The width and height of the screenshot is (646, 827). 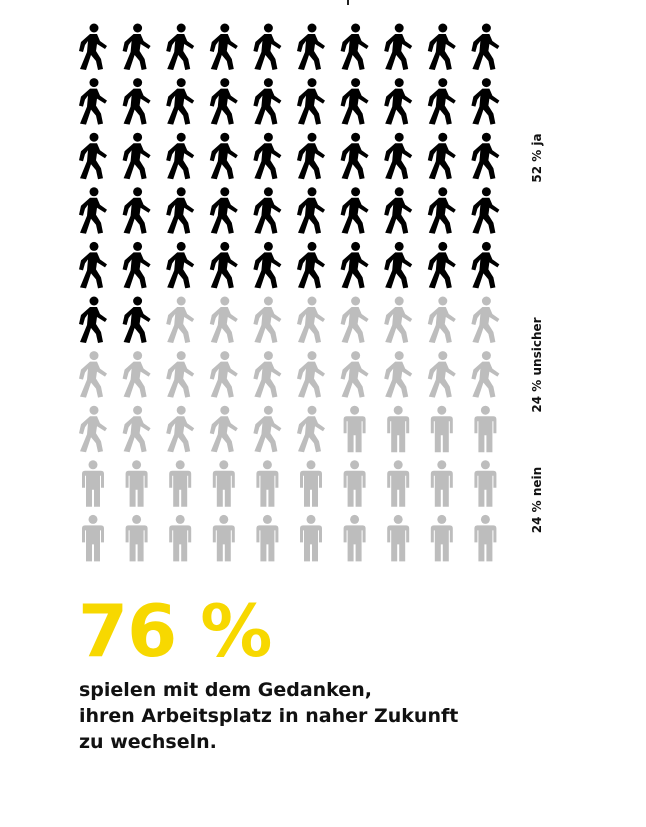 I want to click on description-line: ihren Arbeitsplatz in naher Zukunft, so click(x=269, y=716).